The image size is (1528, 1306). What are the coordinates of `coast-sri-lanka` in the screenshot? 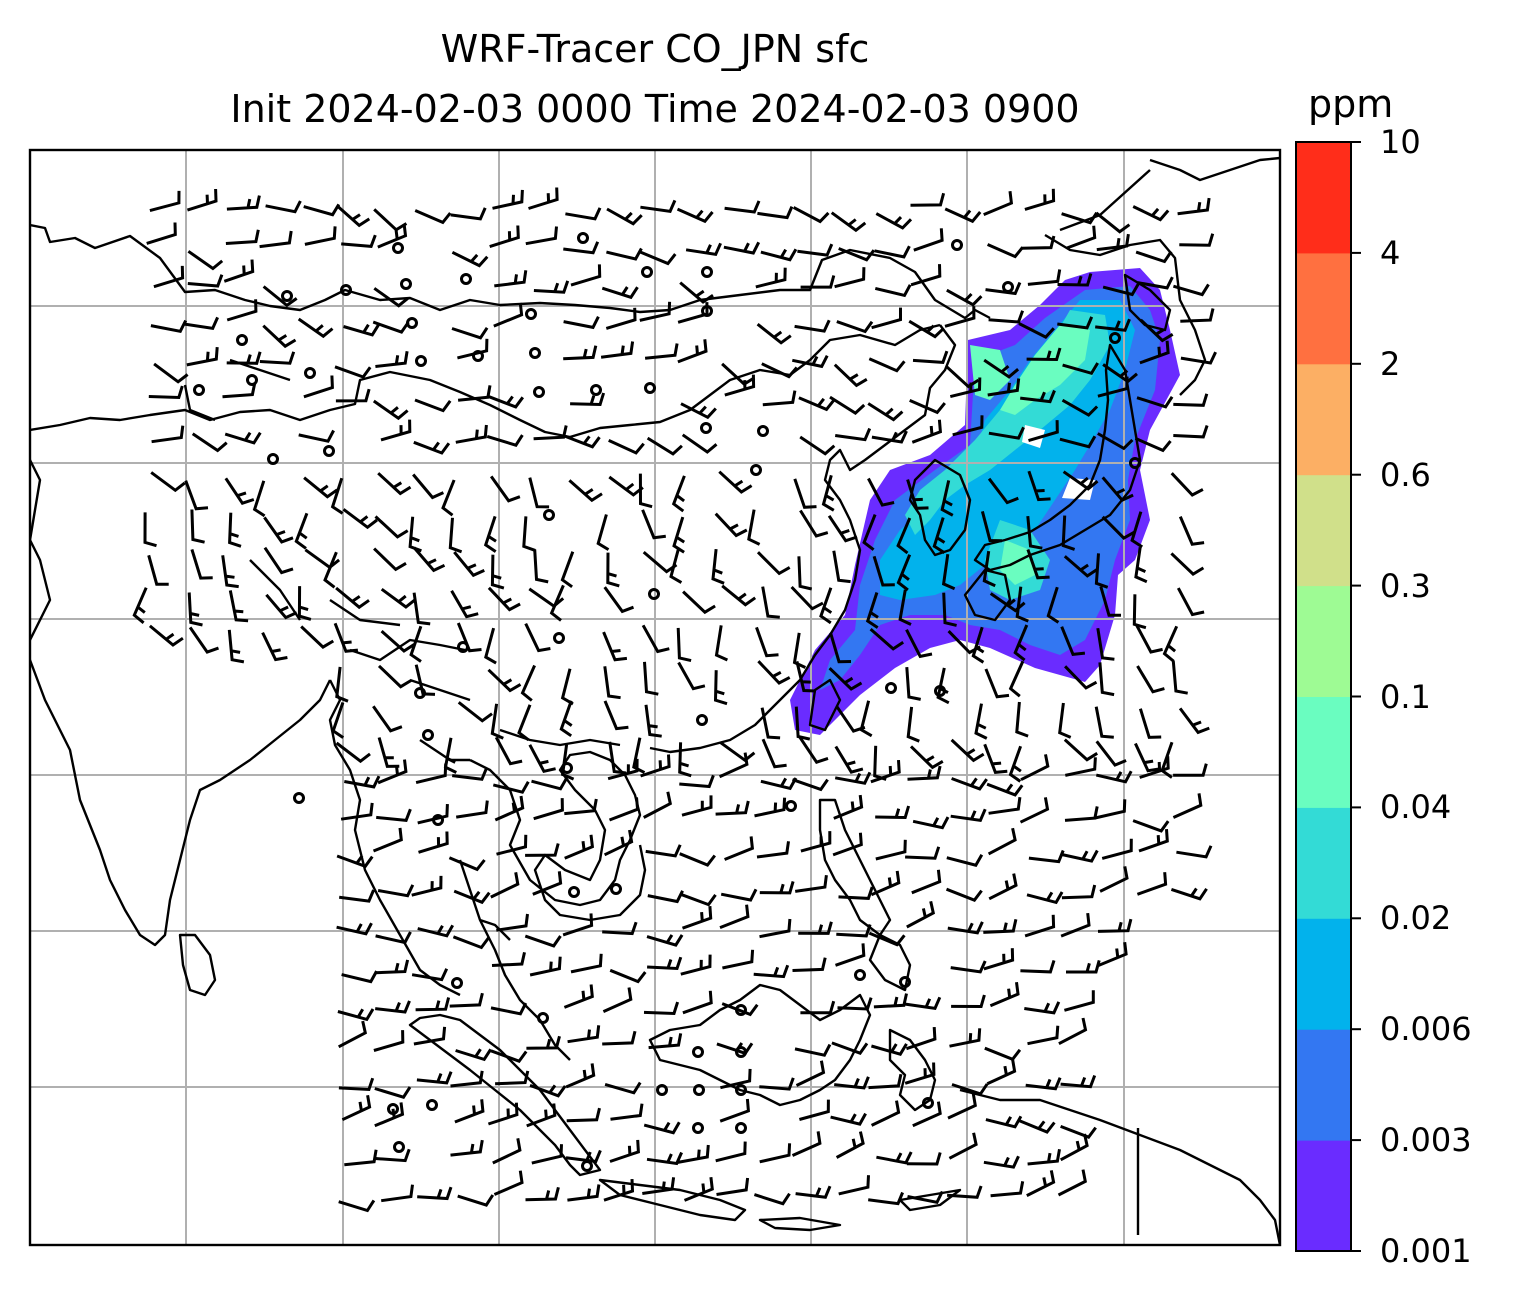 It's located at (197, 965).